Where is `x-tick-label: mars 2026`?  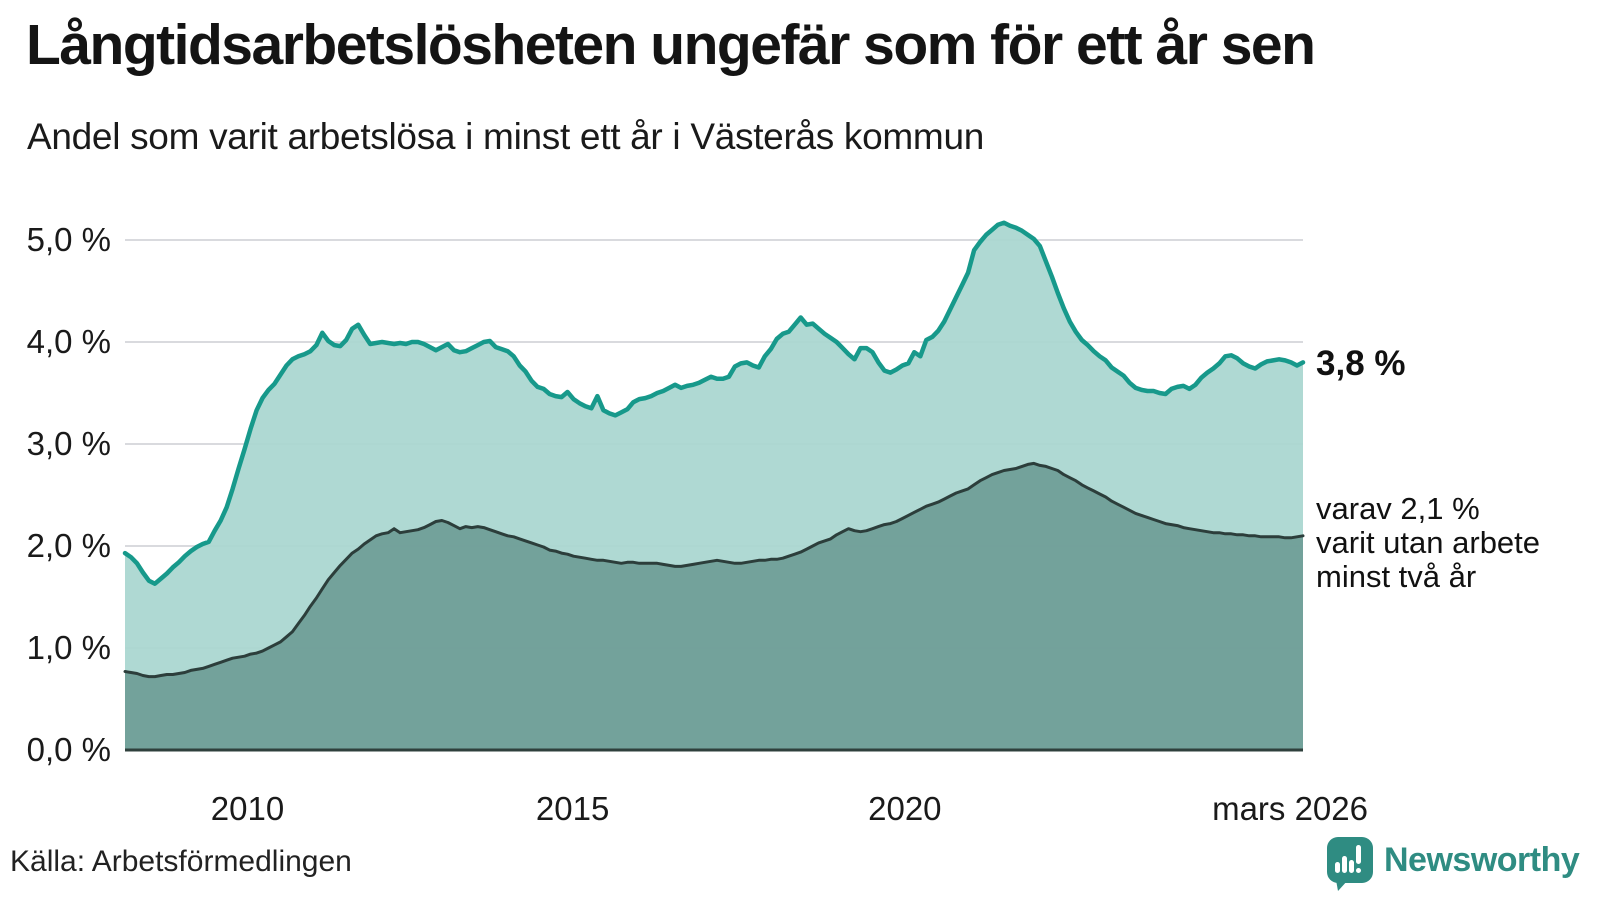
x-tick-label: mars 2026 is located at coordinates (1290, 808).